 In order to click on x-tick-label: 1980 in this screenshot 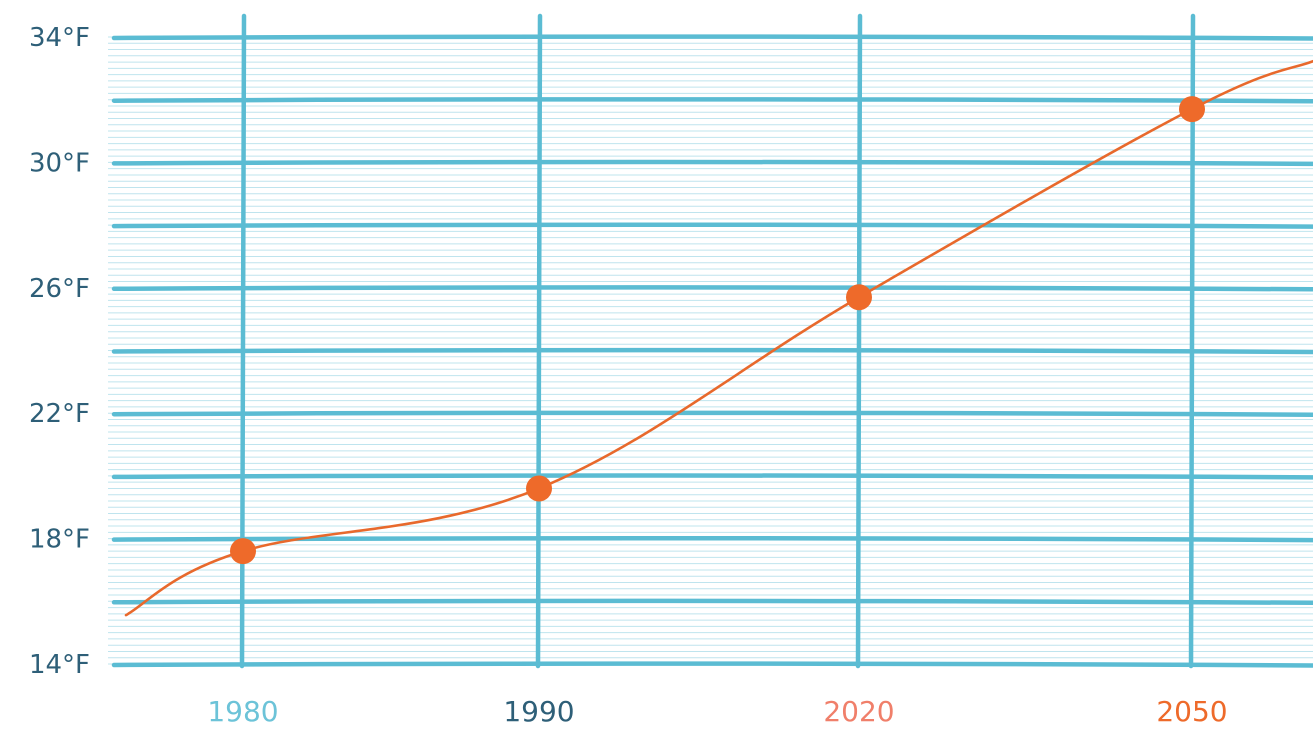, I will do `click(242, 711)`.